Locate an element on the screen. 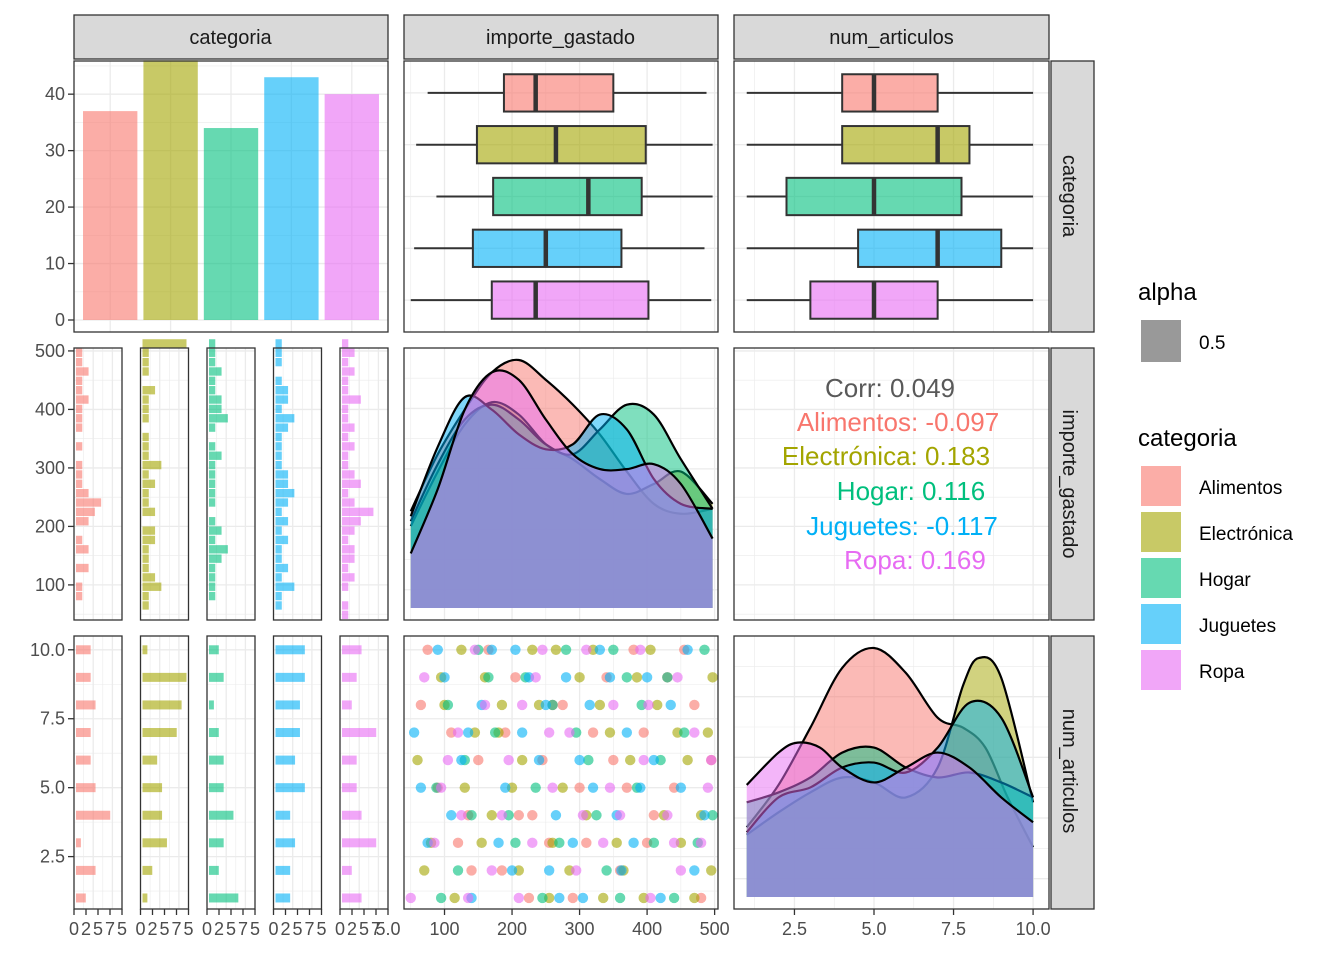  x-tick-label: 5.0 is located at coordinates (387, 929).